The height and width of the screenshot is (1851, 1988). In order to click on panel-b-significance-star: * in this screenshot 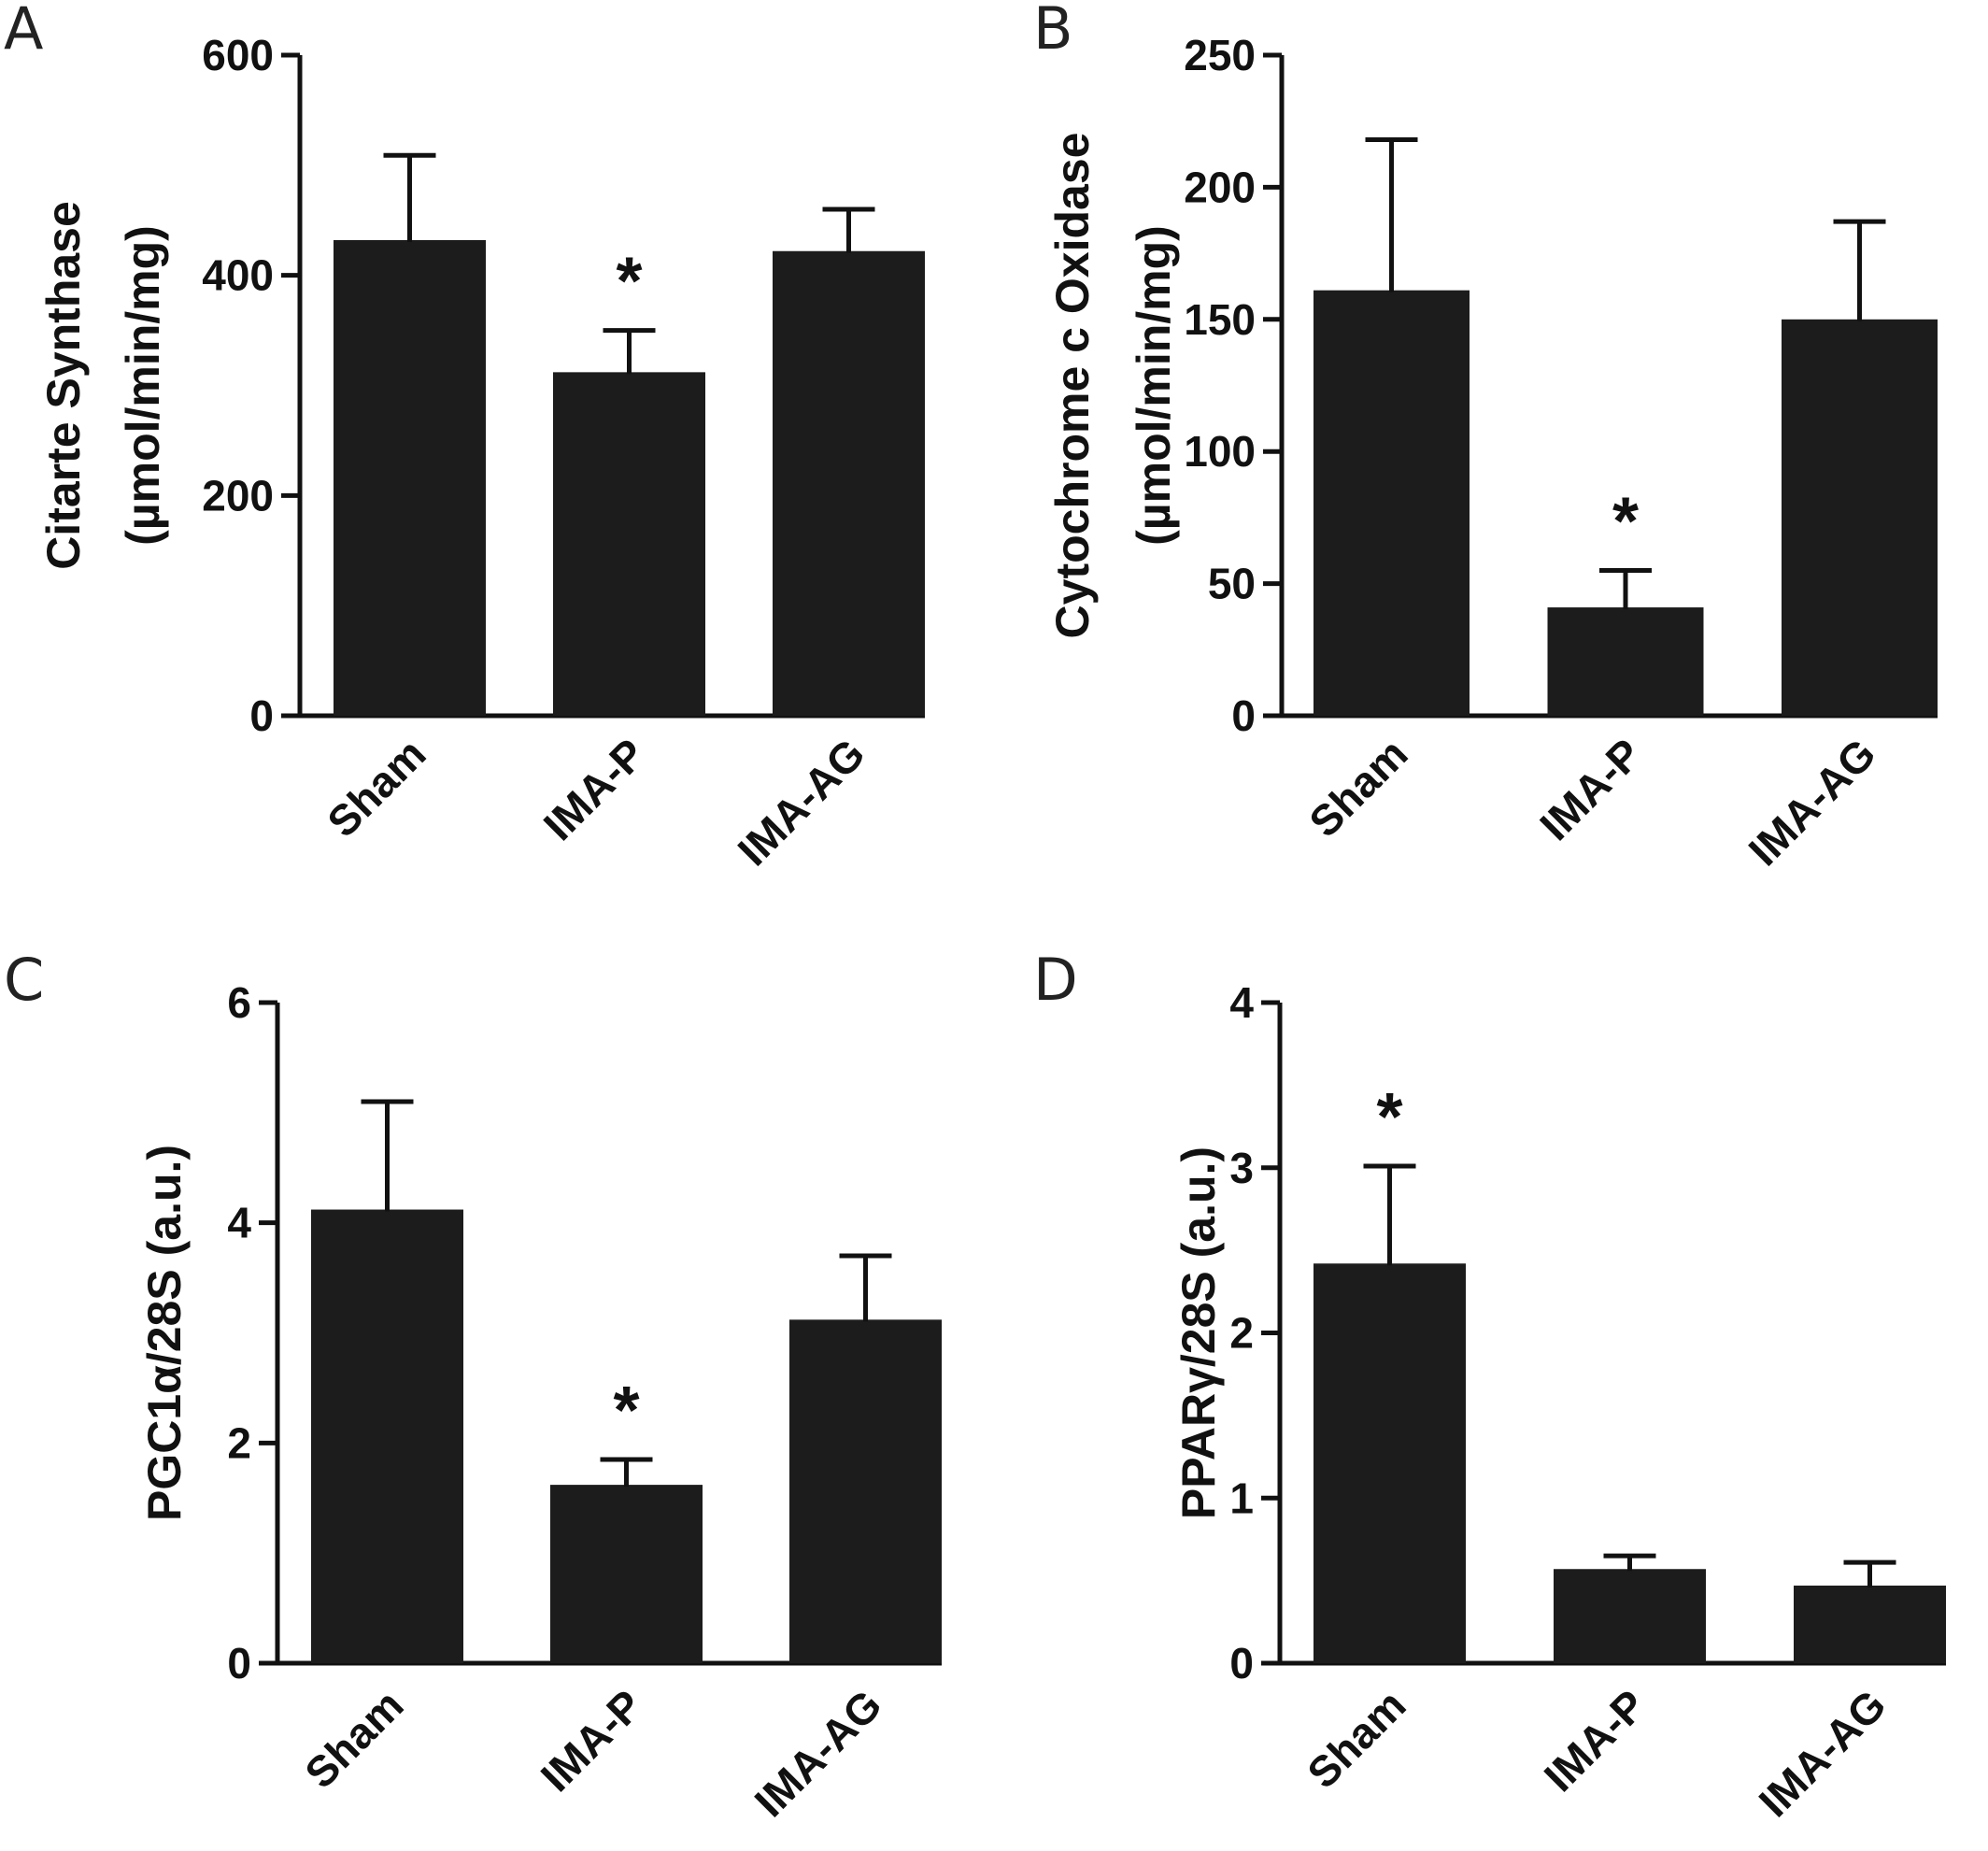, I will do `click(1625, 521)`.